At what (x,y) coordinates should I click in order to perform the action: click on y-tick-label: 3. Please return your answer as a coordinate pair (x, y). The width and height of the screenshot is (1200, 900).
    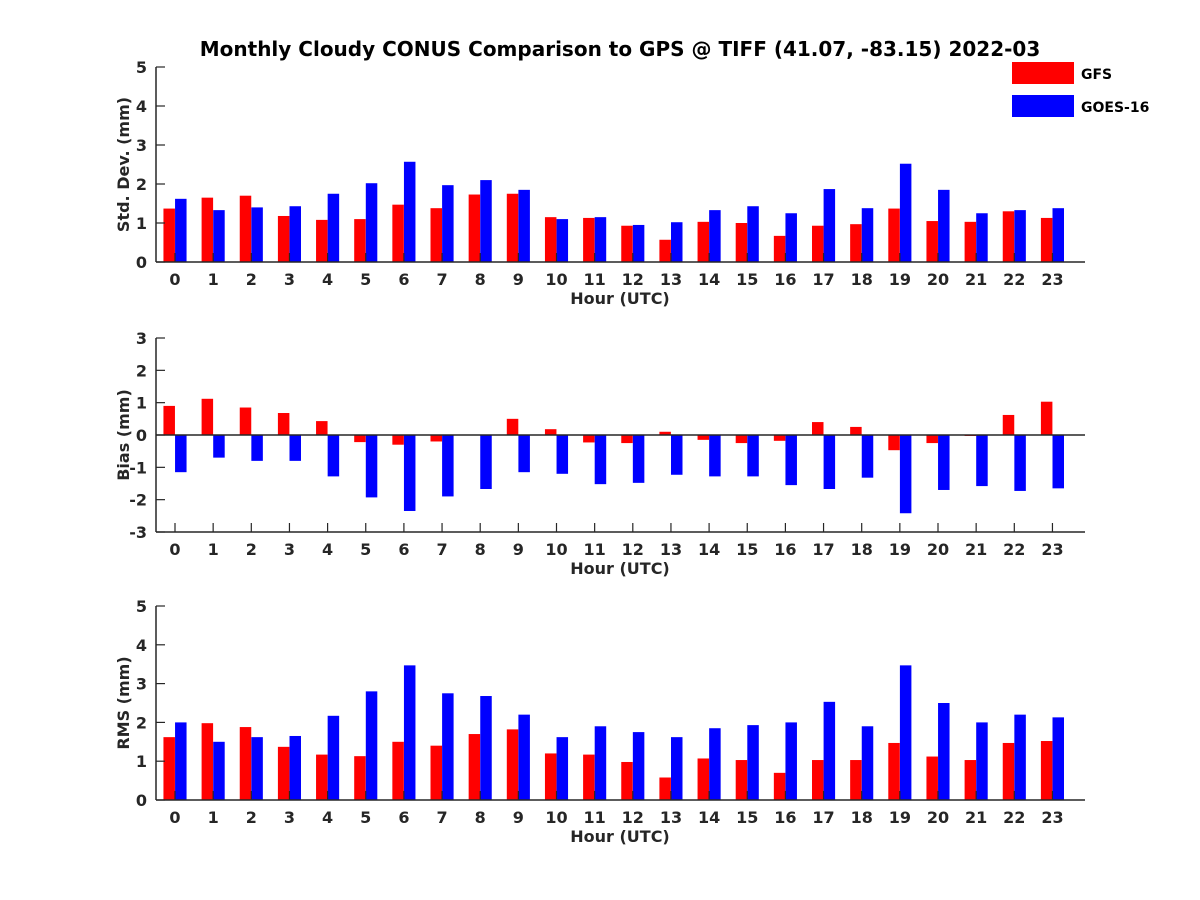
    Looking at the image, I should click on (141, 338).